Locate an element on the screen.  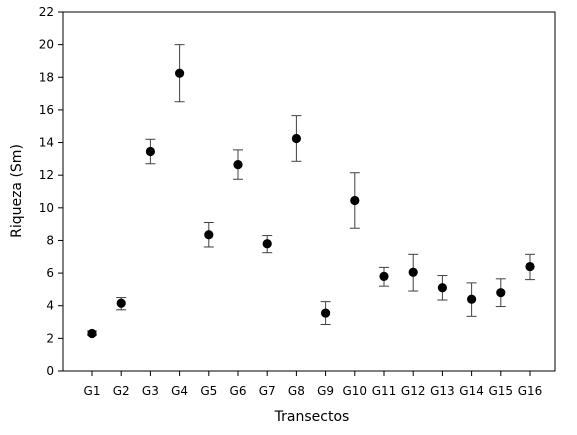
x-tick-label: G14 is located at coordinates (471, 391).